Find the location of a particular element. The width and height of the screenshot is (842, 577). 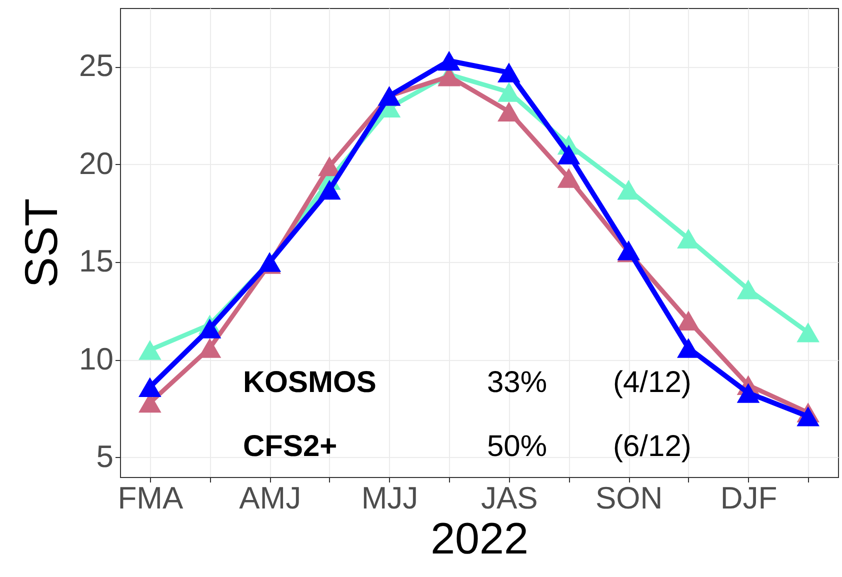

x-tick-label: MJJ is located at coordinates (389, 498).